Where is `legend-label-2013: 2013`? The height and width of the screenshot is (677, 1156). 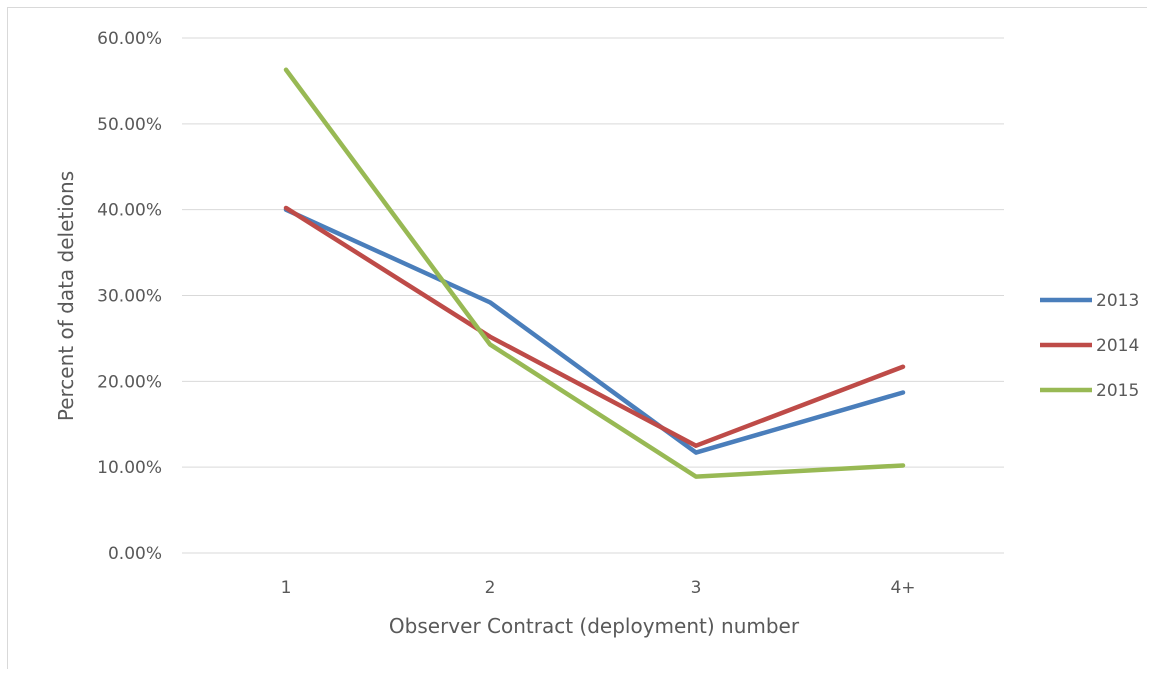 legend-label-2013: 2013 is located at coordinates (1117, 301).